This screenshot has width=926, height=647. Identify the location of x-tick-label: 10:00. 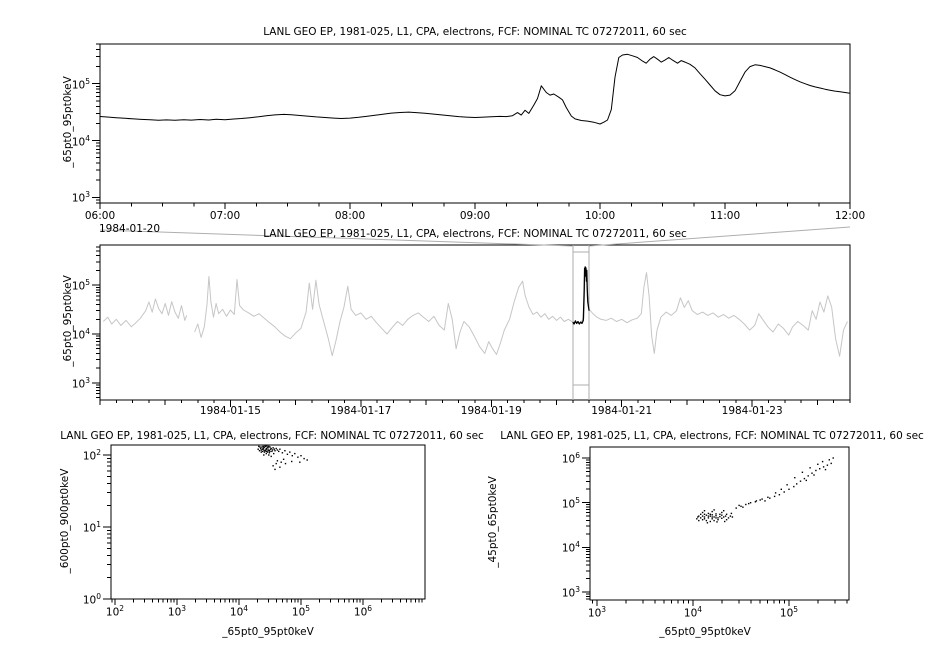
(600, 216).